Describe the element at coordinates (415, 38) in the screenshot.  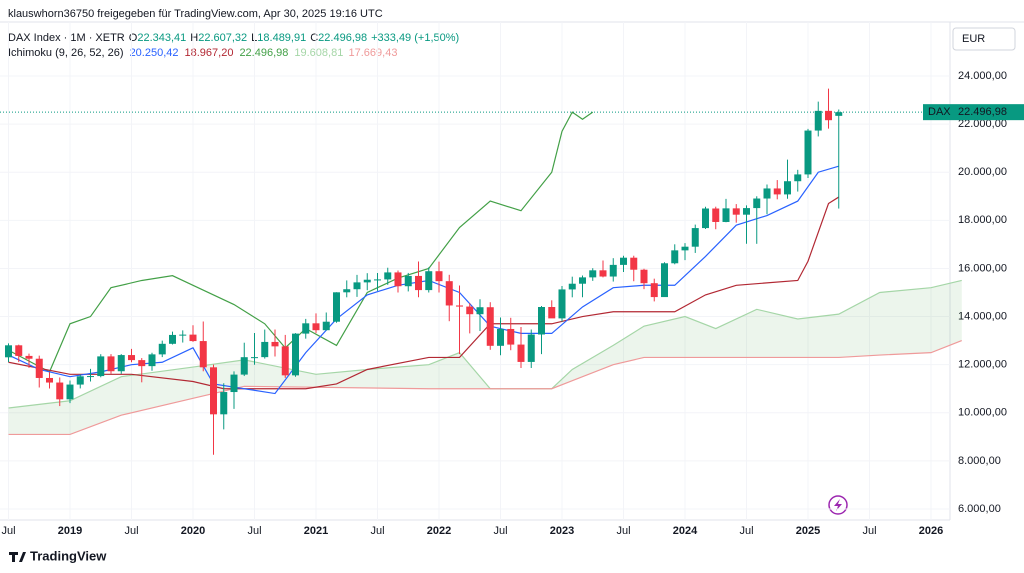
I see `change: +333,49 (+1,50%)` at that location.